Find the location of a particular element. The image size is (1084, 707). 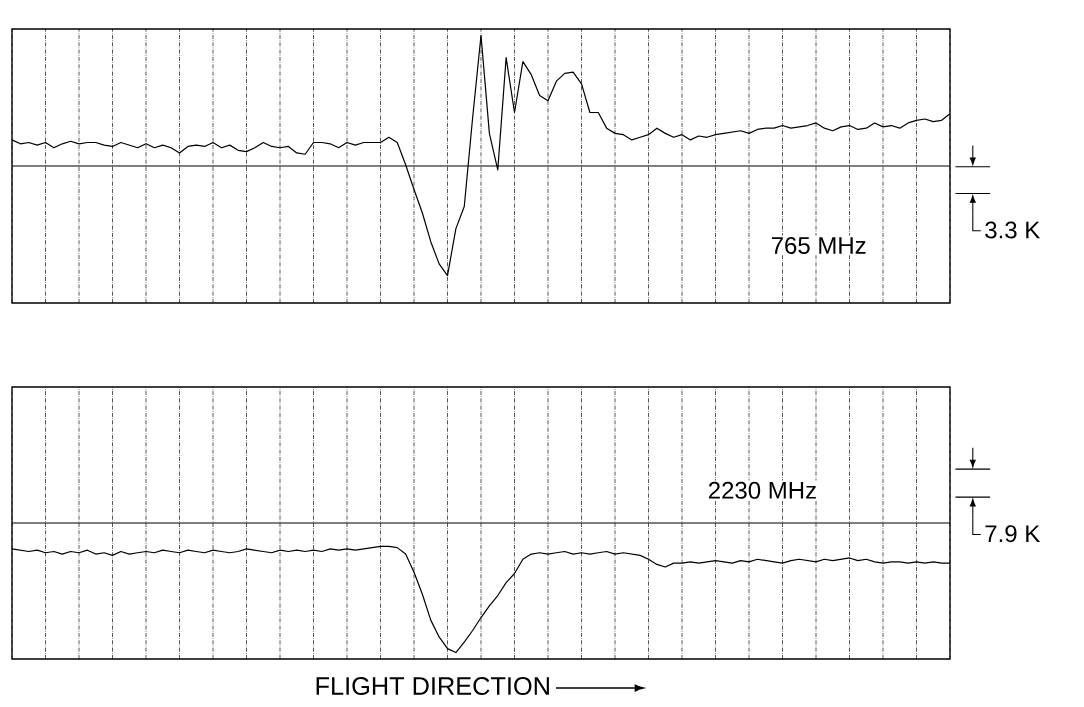

annotation: 765 MHz is located at coordinates (818, 246).